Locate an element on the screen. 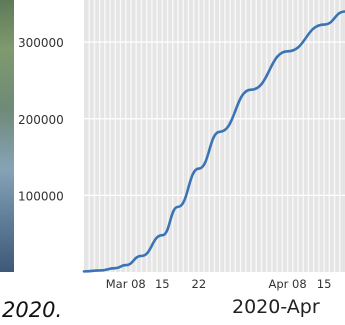 Image resolution: width=345 pixels, height=325 pixels. caption-left: 2020. is located at coordinates (32, 310).